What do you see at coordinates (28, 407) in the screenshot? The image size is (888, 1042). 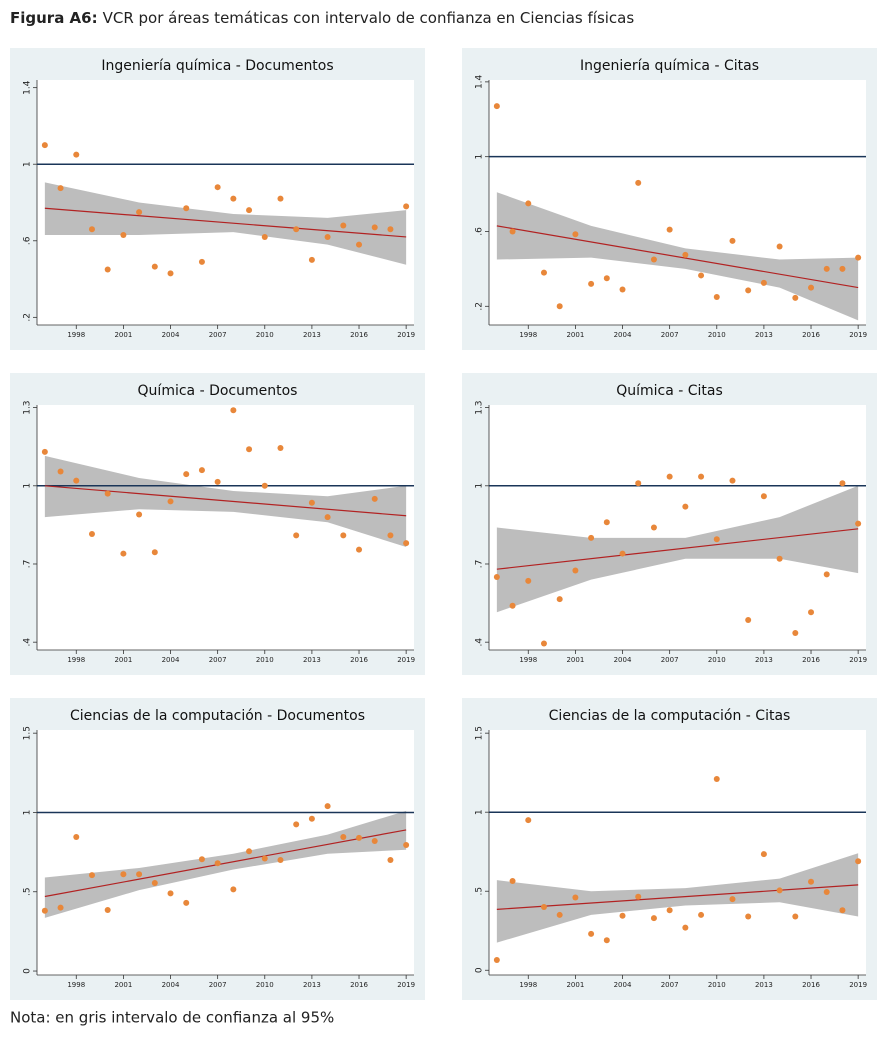 I see `y-tick-label: 1.3` at bounding box center [28, 407].